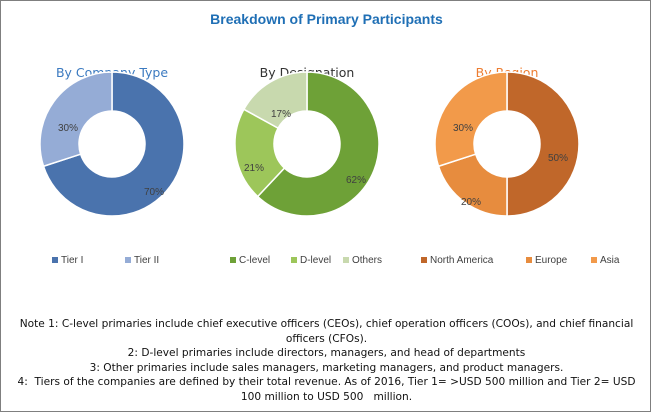  What do you see at coordinates (318, 144) in the screenshot?
I see `donut-slice-c-level` at bounding box center [318, 144].